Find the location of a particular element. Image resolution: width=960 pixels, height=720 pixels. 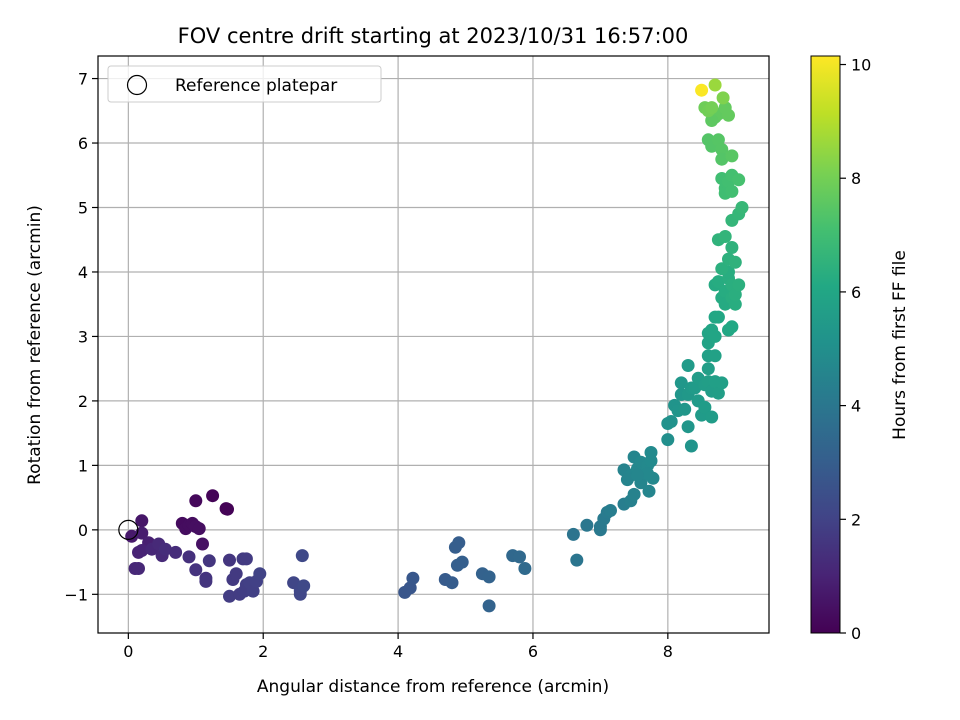

y-tick-label: 5 is located at coordinates (83, 208).